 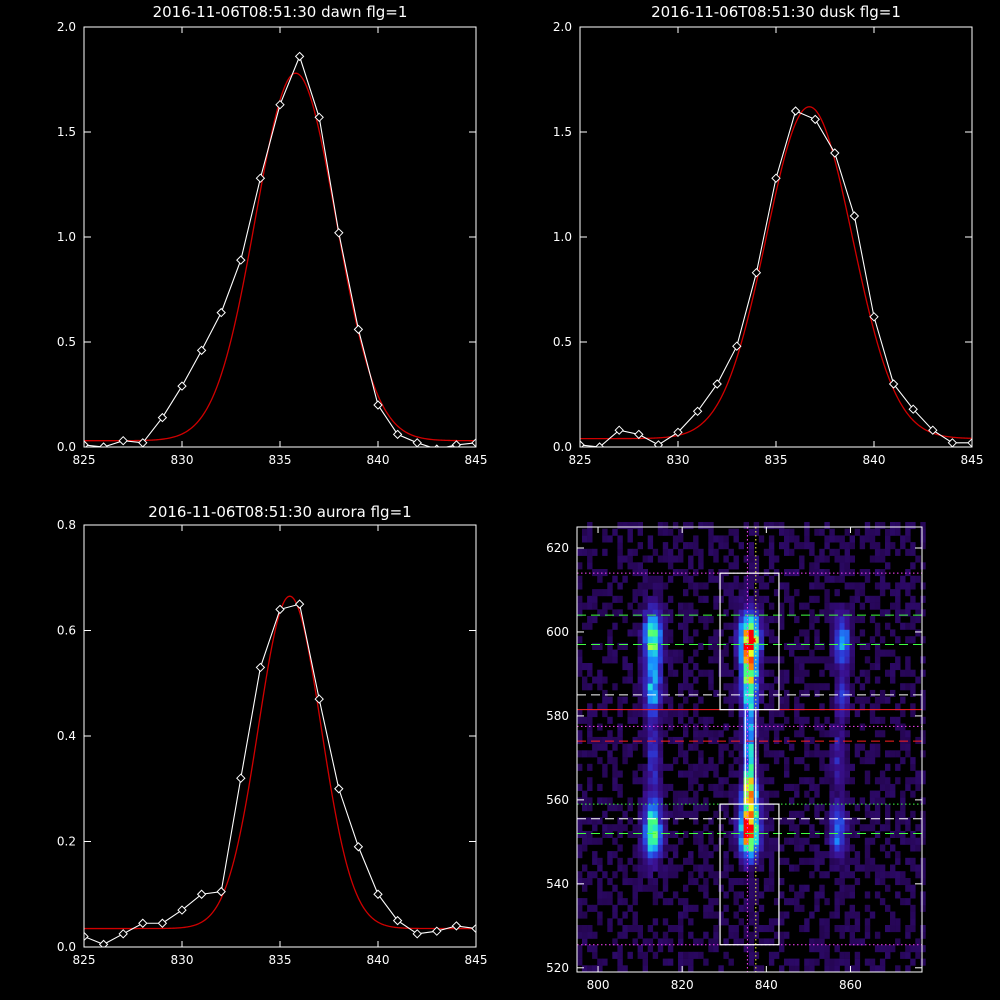 What do you see at coordinates (201, 350) in the screenshot?
I see `dawn-data-point` at bounding box center [201, 350].